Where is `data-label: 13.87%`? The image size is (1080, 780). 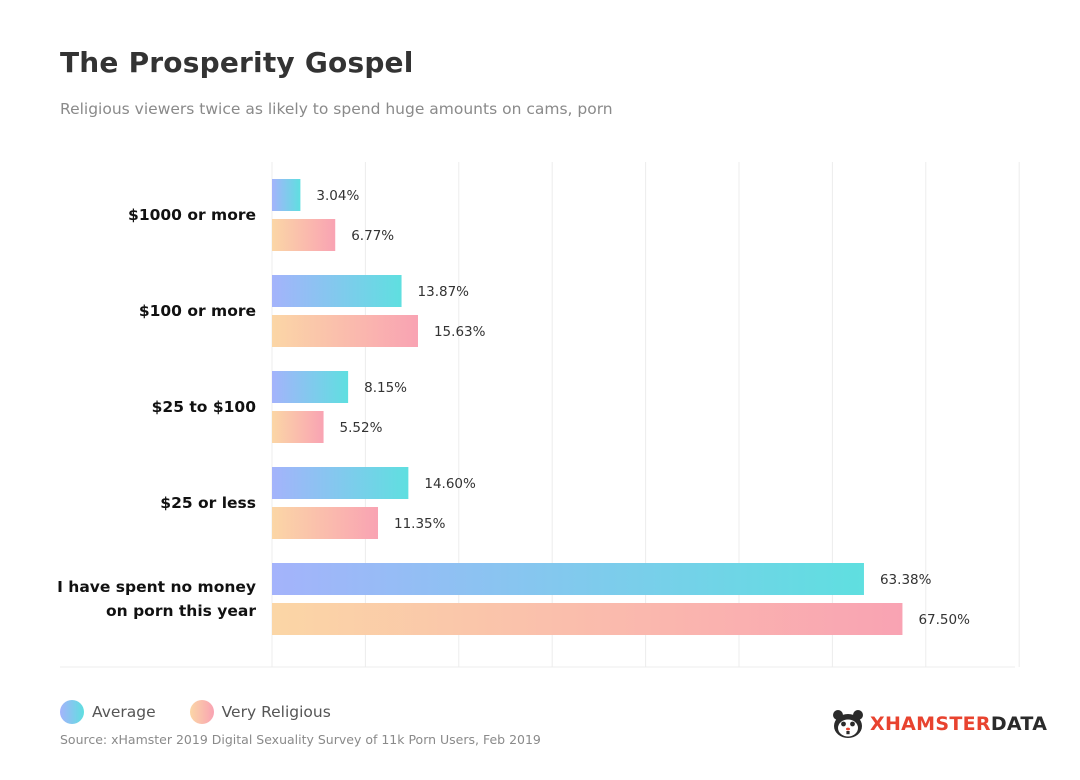 data-label: 13.87% is located at coordinates (444, 292).